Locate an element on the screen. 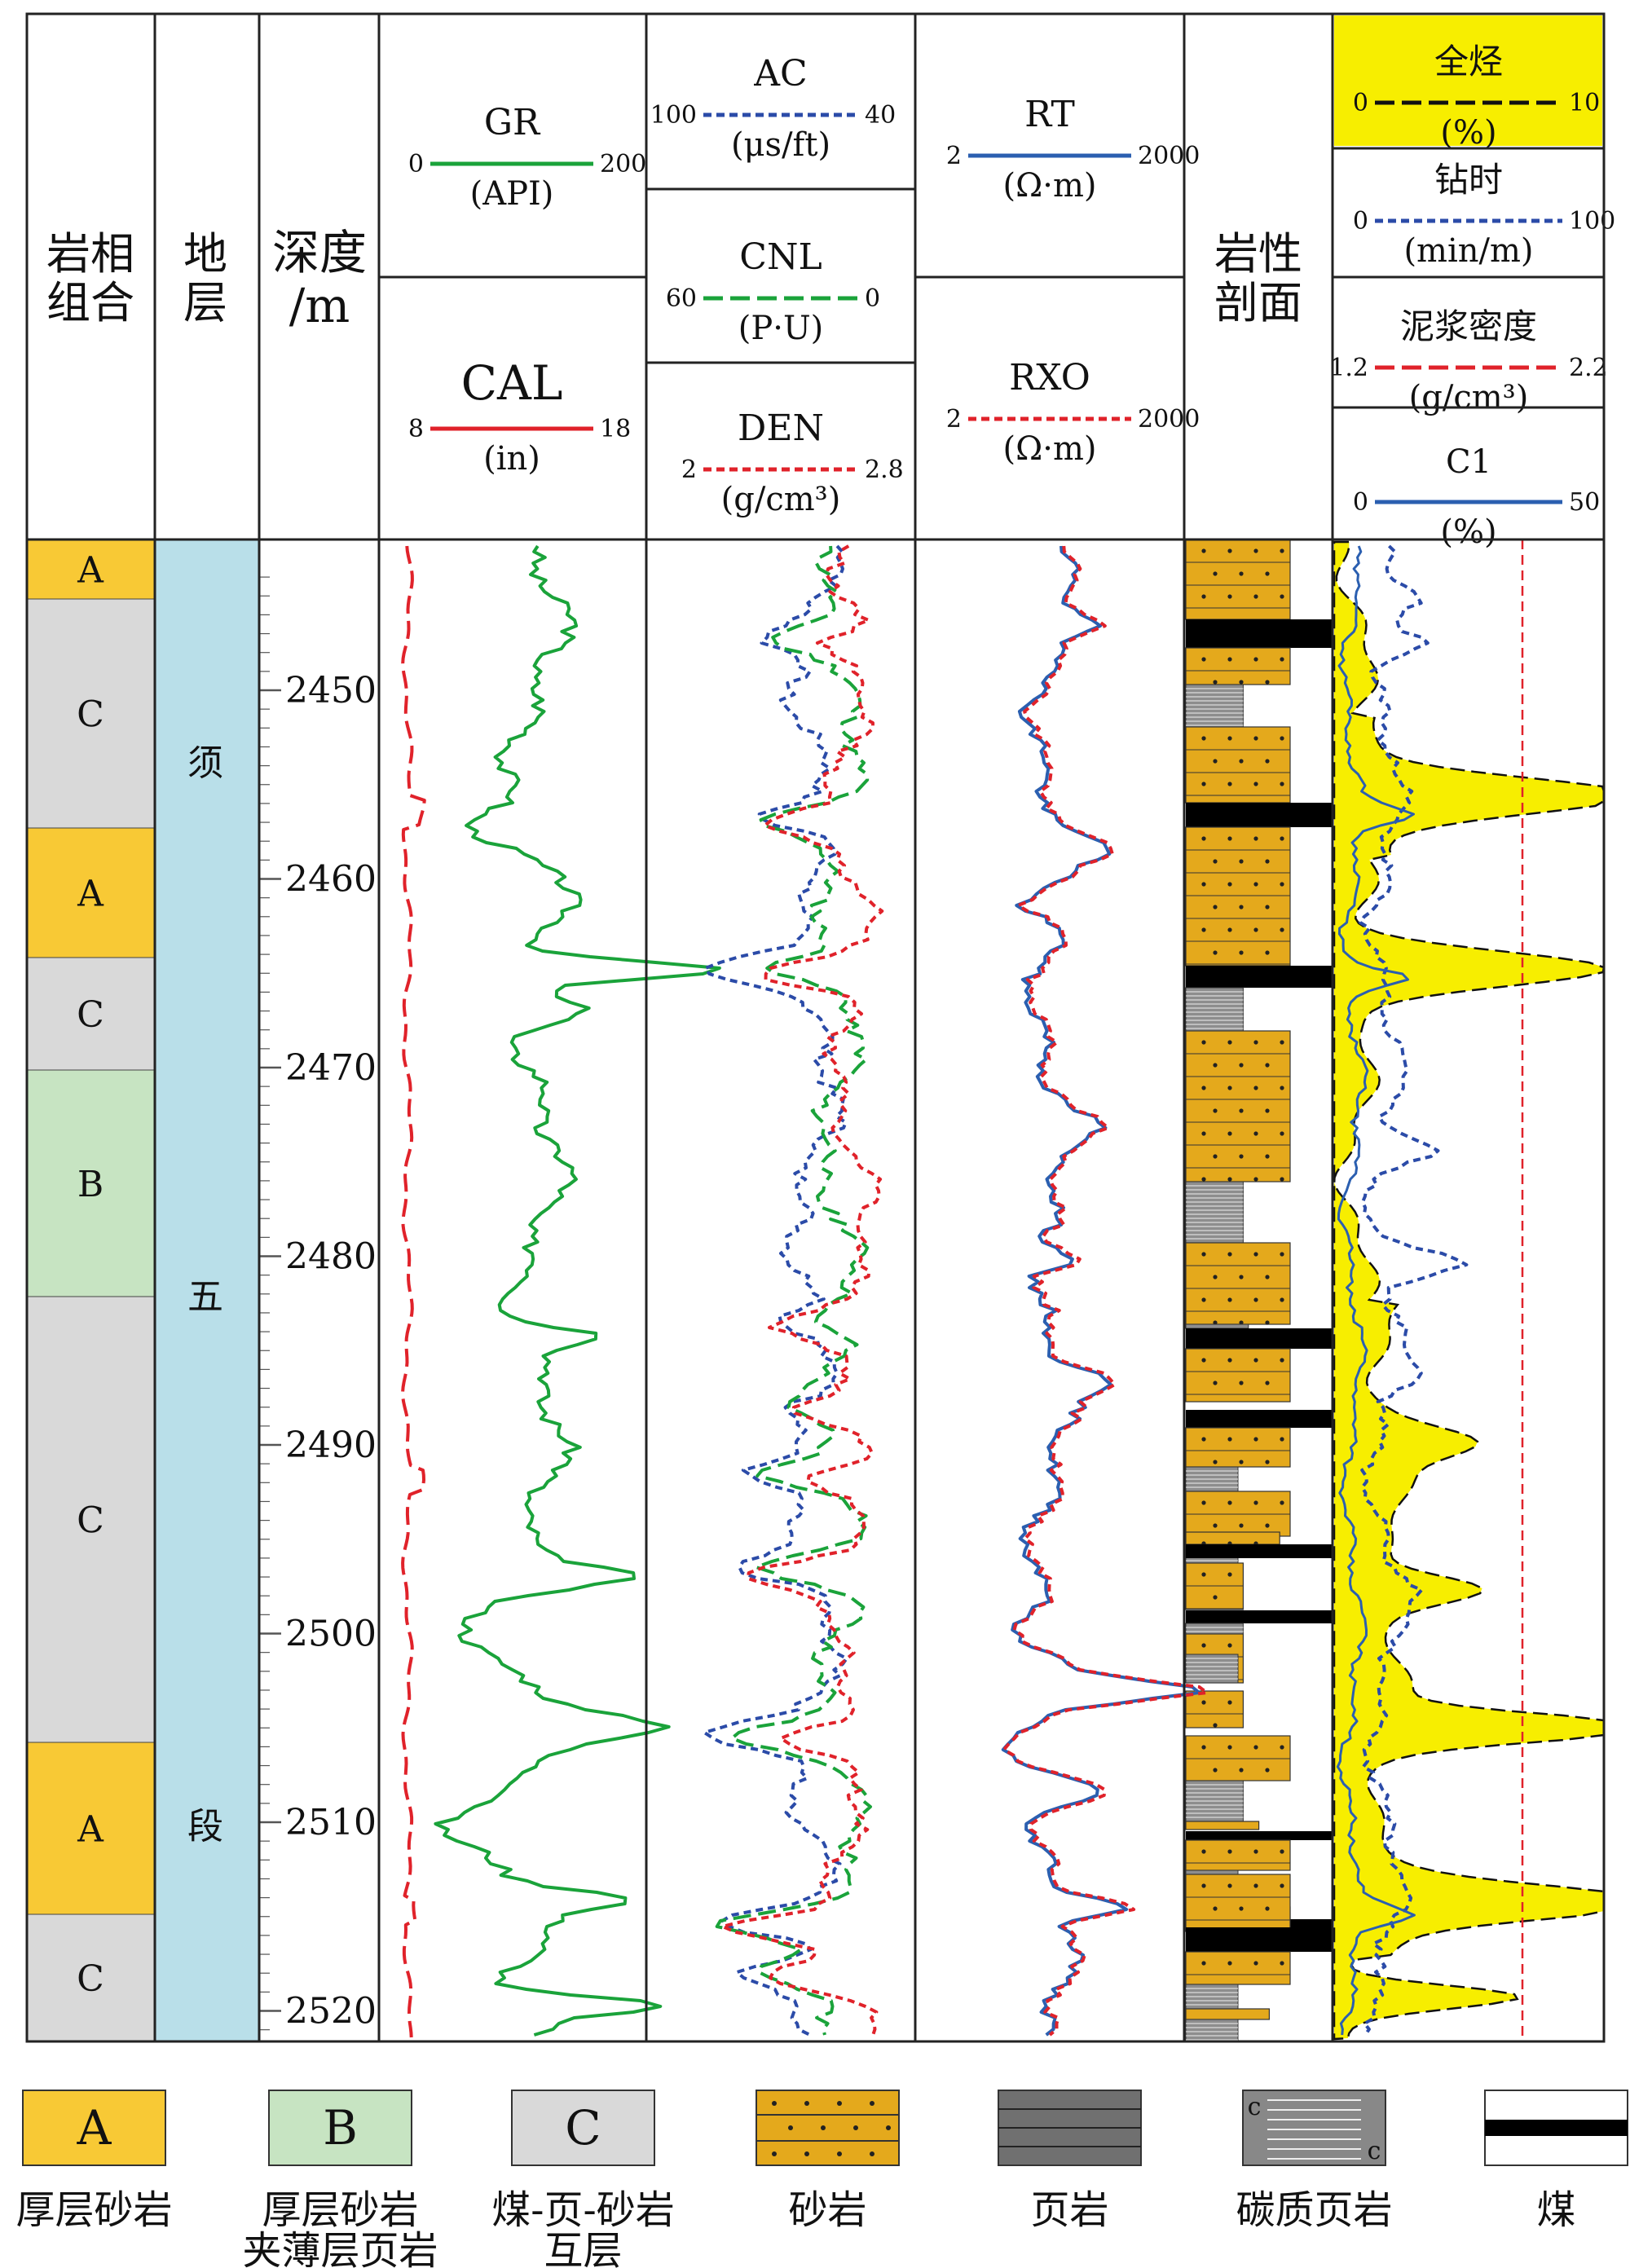 This screenshot has height=2268, width=1630. track-min: 1.2 is located at coordinates (1348, 368).